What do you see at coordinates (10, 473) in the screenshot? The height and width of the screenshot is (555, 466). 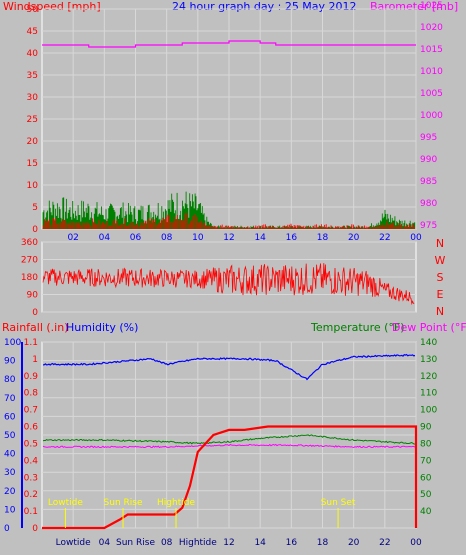 I see `humidity-ytick-label: 30` at bounding box center [10, 473].